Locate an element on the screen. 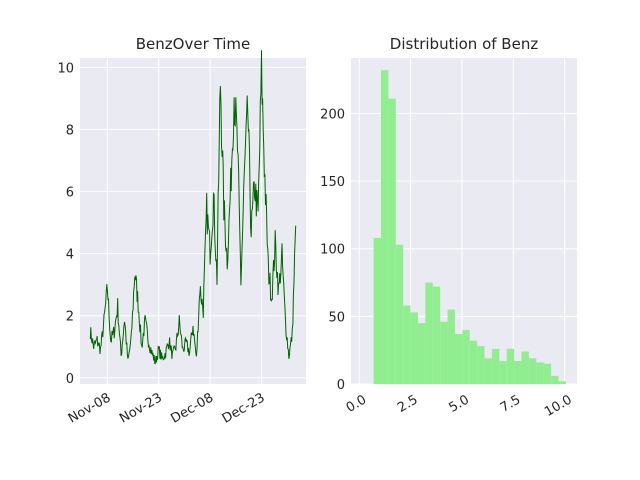 The height and width of the screenshot is (480, 640). line-chart-y-tick-label: 2 is located at coordinates (70, 317).